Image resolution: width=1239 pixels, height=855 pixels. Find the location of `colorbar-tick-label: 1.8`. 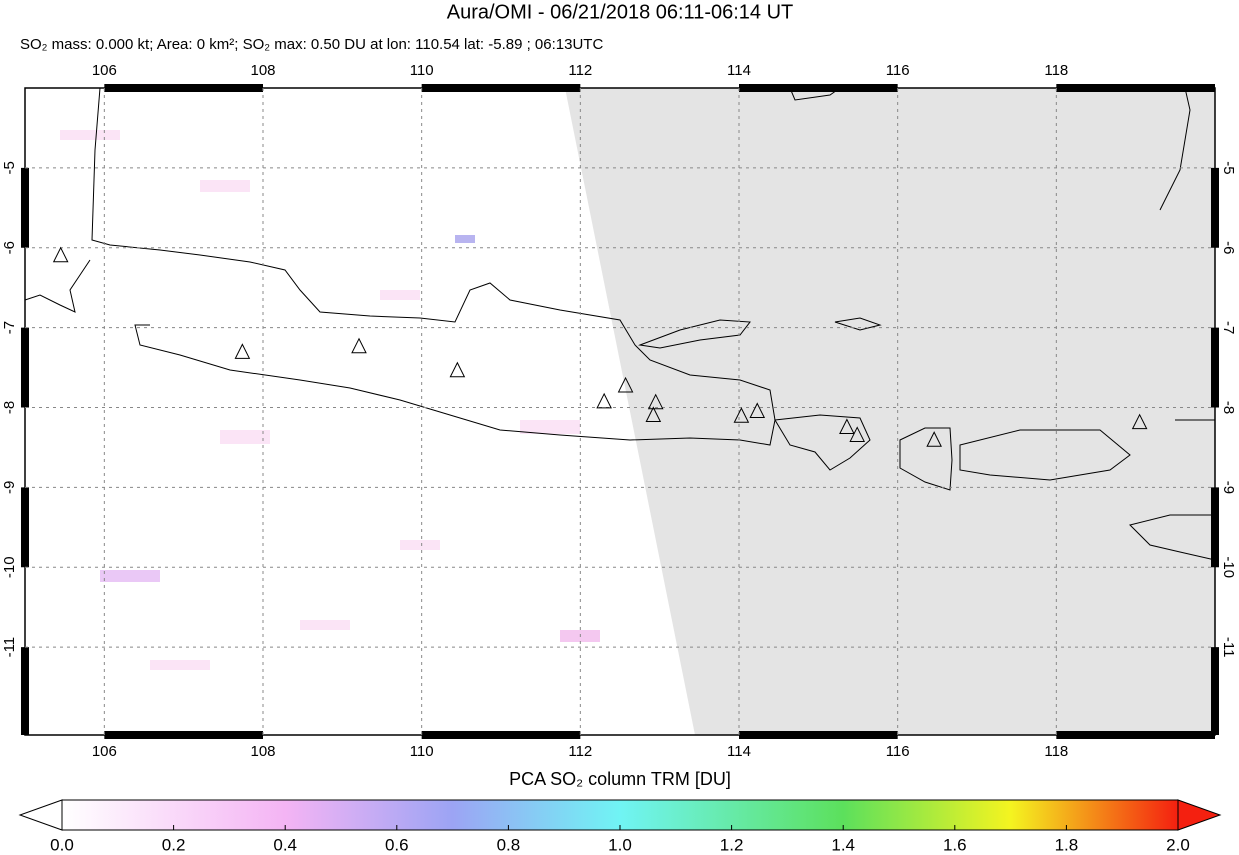

colorbar-tick-label: 1.8 is located at coordinates (1067, 844).